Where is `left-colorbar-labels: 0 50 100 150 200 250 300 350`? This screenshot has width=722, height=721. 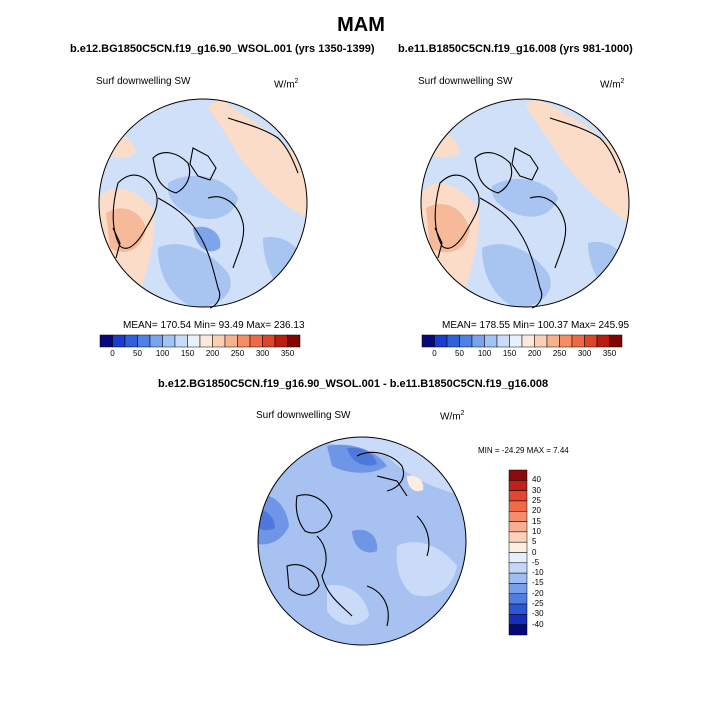 left-colorbar-labels: 0 50 100 150 200 250 300 350 is located at coordinates (200, 354).